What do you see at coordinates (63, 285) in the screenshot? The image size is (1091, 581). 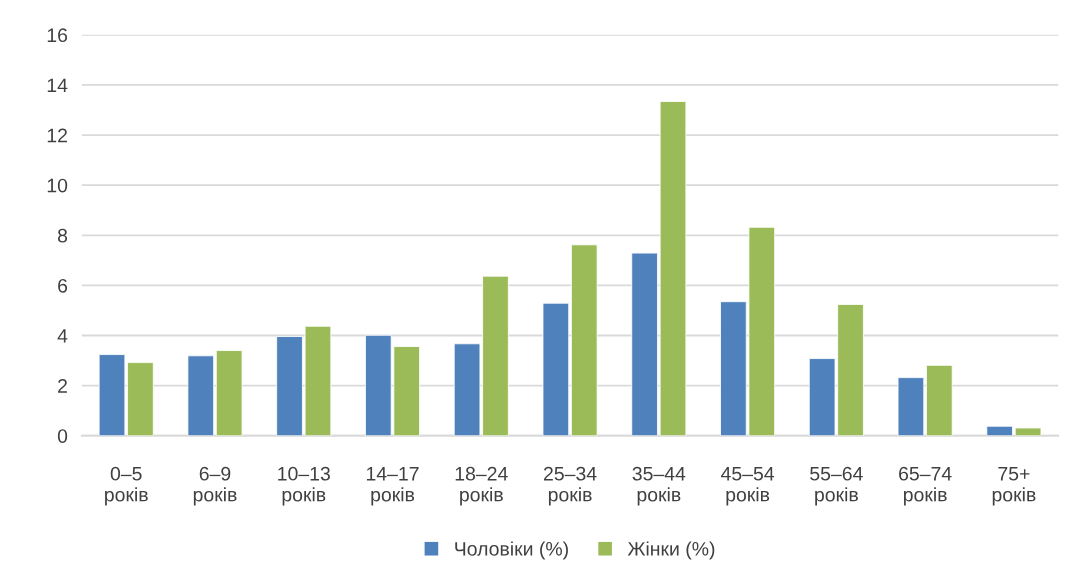 I see `y-tick-label: 6` at bounding box center [63, 285].